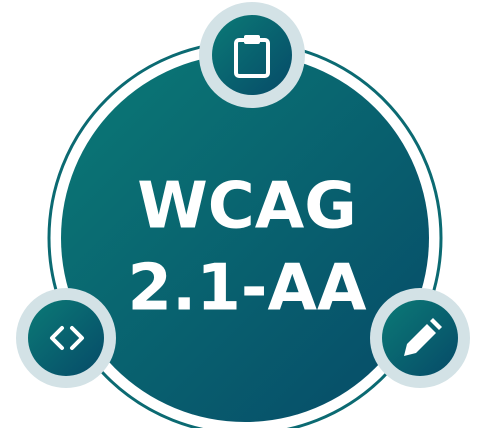 This screenshot has height=428, width=487. What do you see at coordinates (247, 289) in the screenshot?
I see `title-line: 2.1-AA` at bounding box center [247, 289].